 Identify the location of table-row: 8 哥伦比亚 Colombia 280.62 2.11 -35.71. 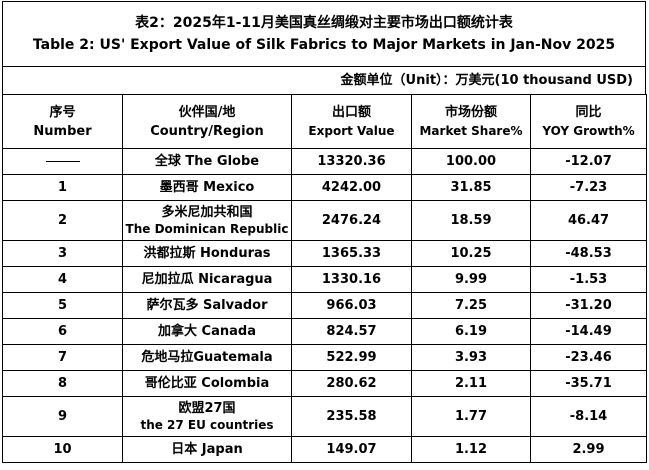
(324, 383).